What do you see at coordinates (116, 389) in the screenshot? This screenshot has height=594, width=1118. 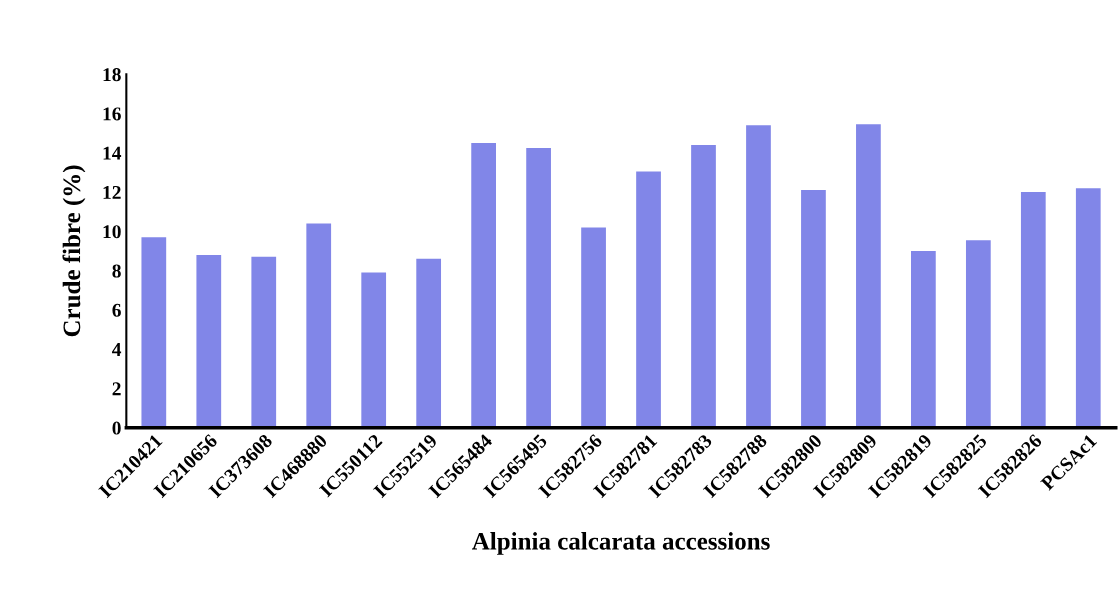 I see `y-tick-label: 2` at bounding box center [116, 389].